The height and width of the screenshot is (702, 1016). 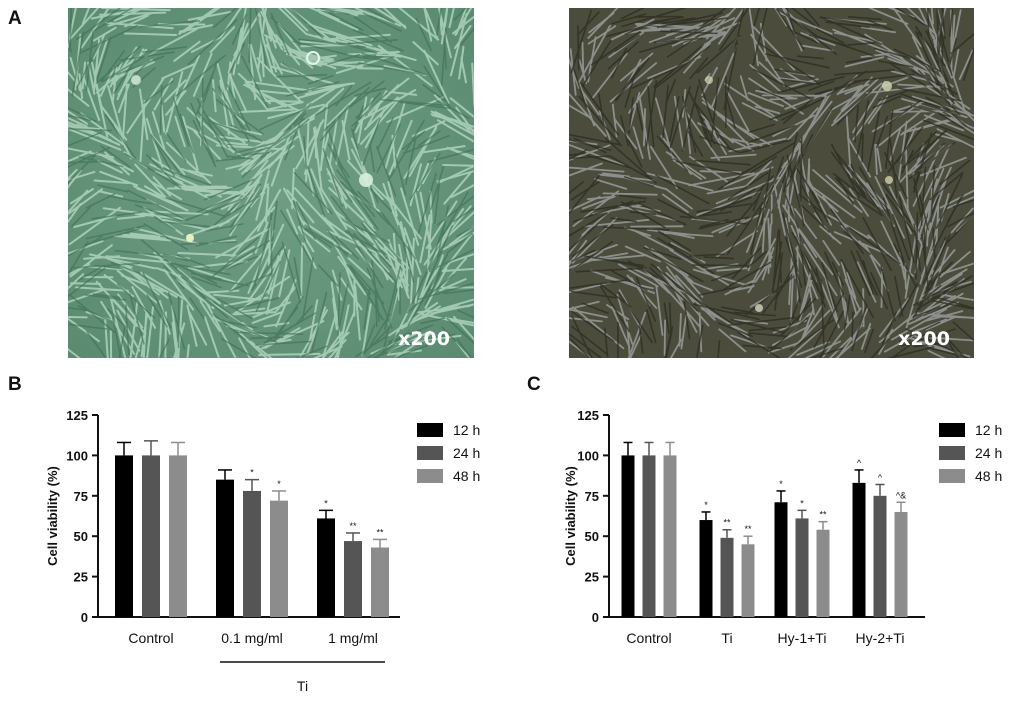 I want to click on panel-label-b: B, so click(x=15, y=384).